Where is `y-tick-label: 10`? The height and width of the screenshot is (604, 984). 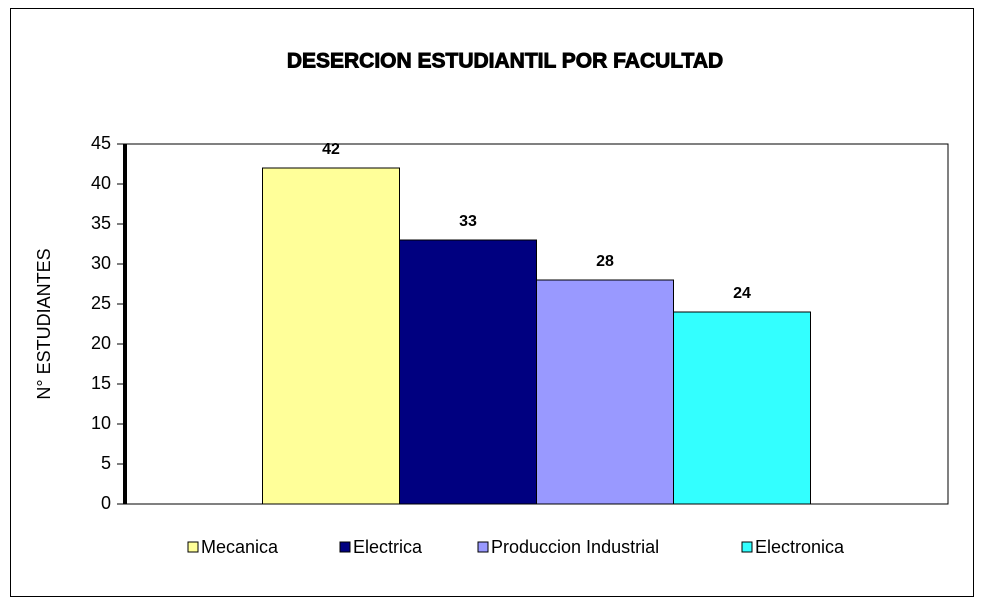 y-tick-label: 10 is located at coordinates (101, 423).